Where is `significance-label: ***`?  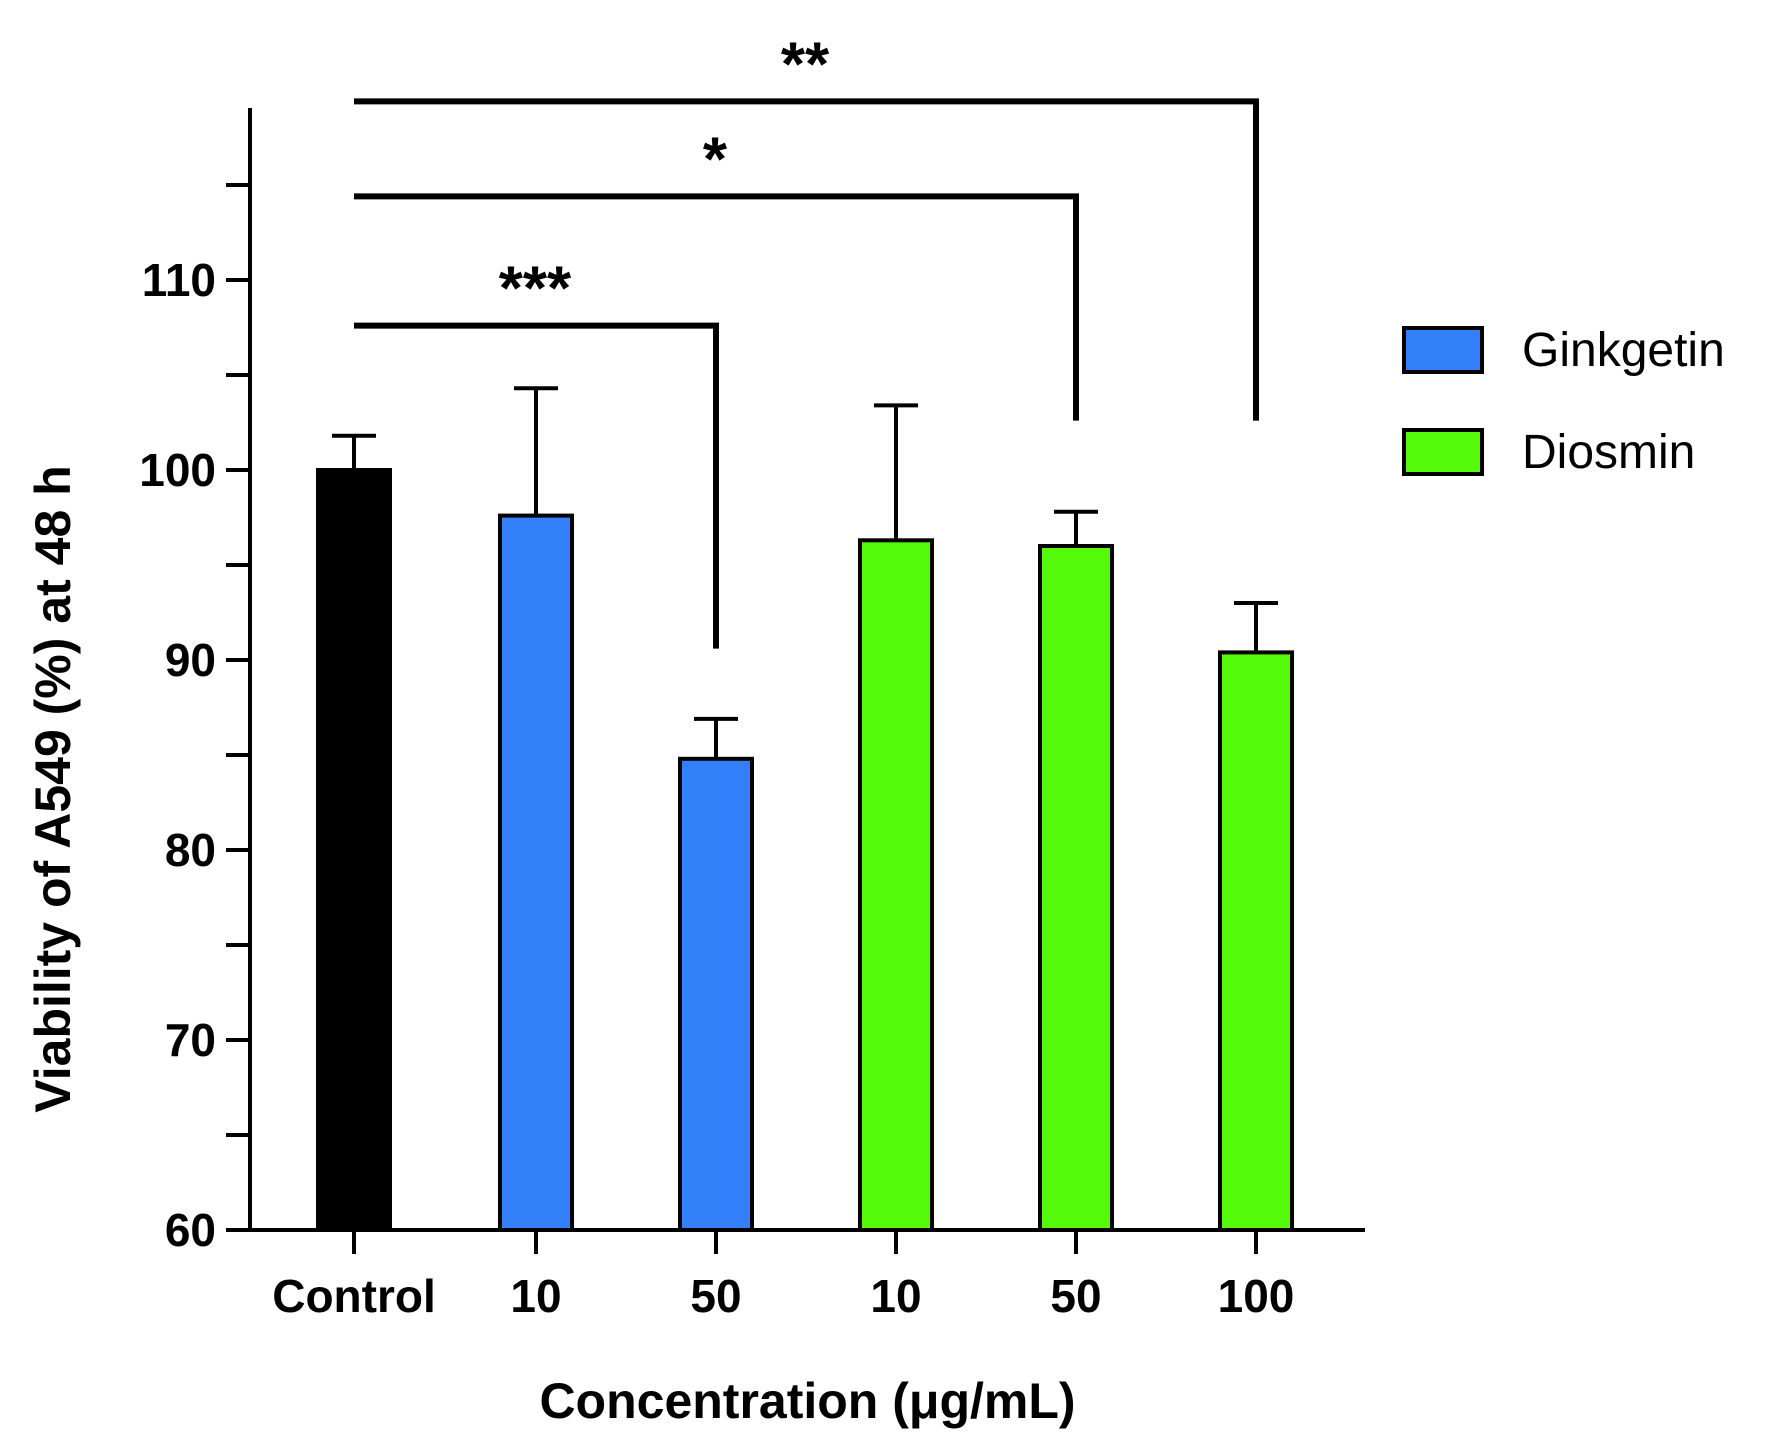
significance-label: *** is located at coordinates (535, 289).